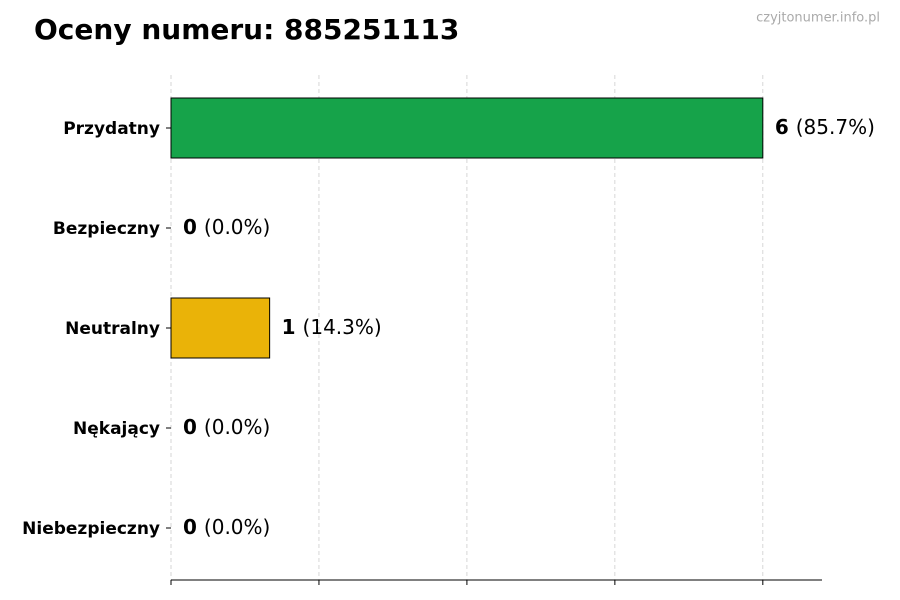 The height and width of the screenshot is (600, 900). What do you see at coordinates (91, 529) in the screenshot?
I see `y-tick-label: Niebezpieczny` at bounding box center [91, 529].